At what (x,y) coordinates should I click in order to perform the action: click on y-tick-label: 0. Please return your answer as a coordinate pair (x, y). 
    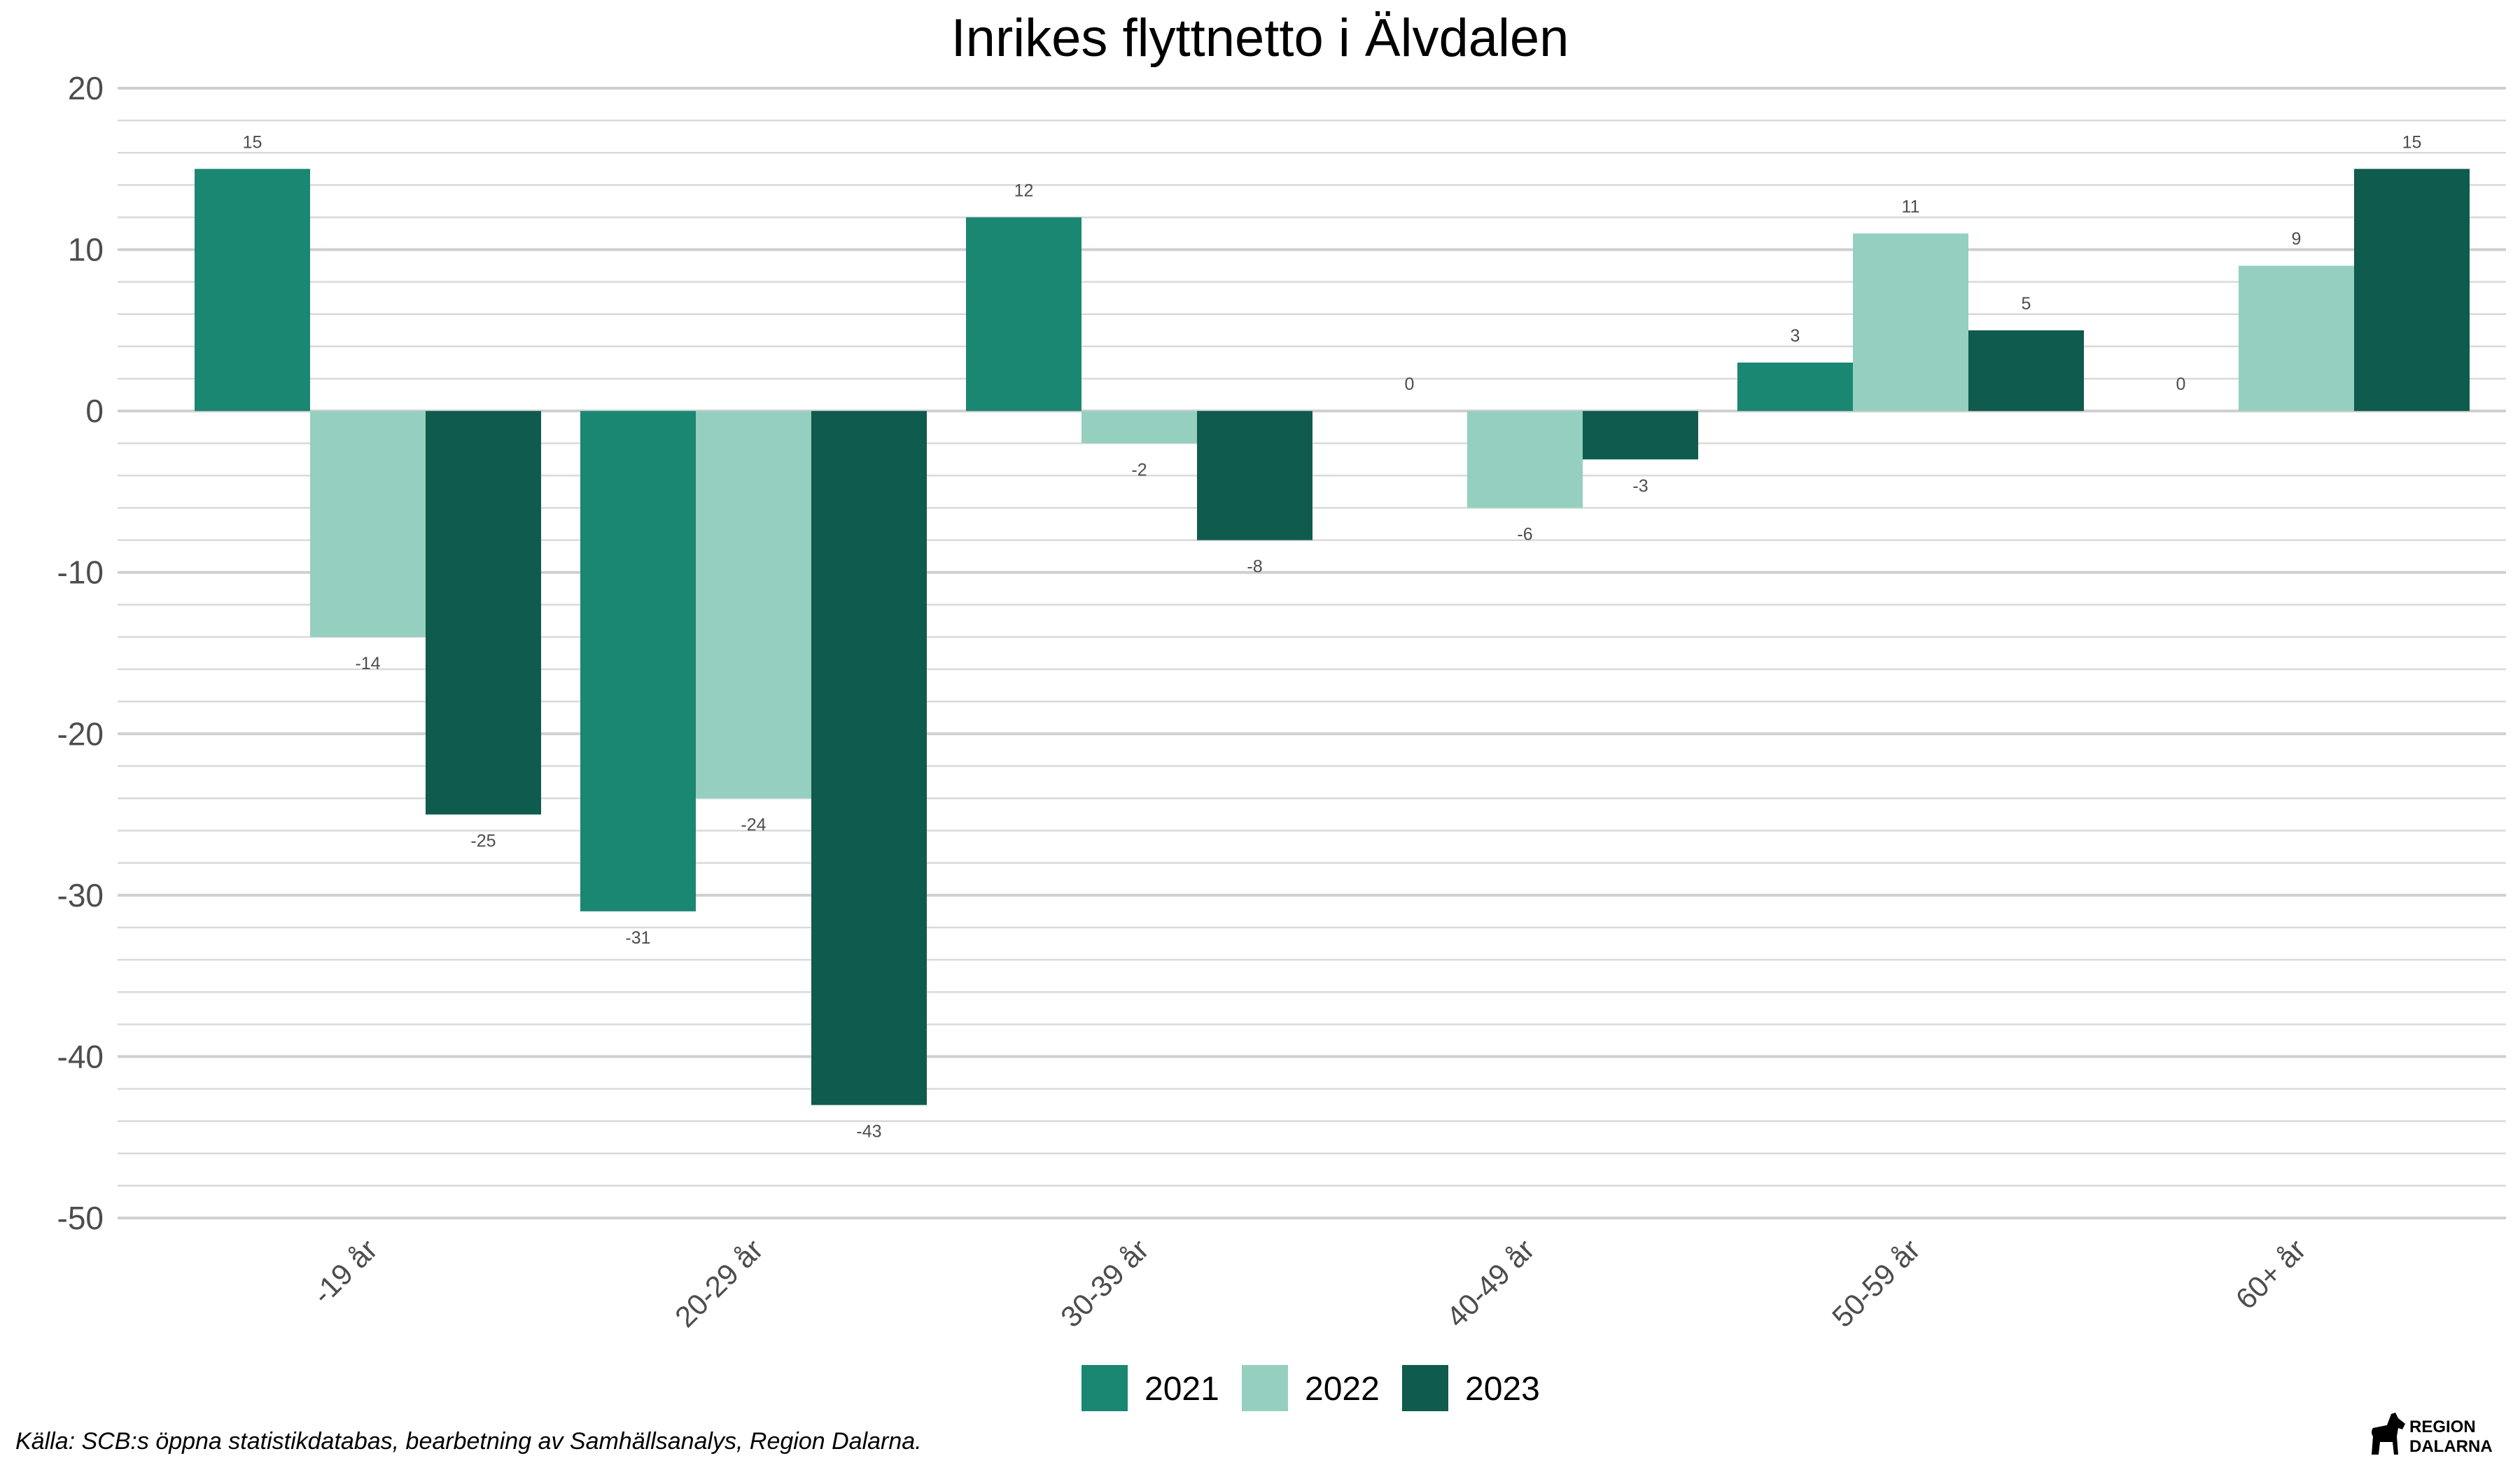
    Looking at the image, I should click on (94, 411).